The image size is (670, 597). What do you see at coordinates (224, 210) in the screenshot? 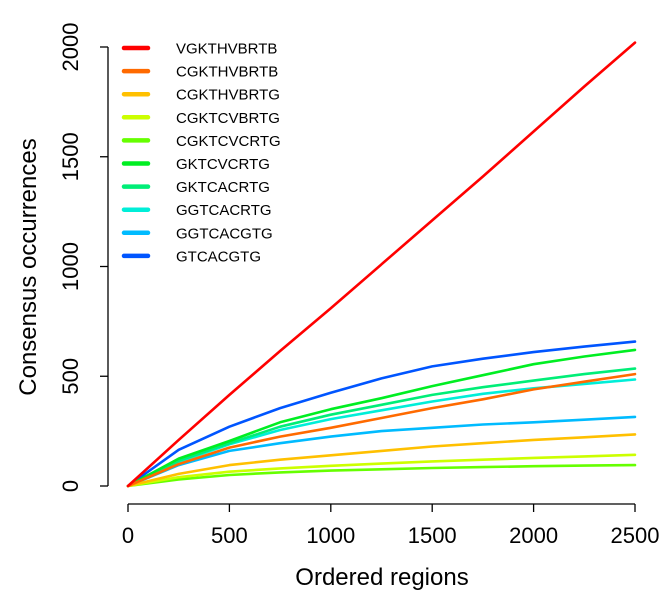
I see `legend-label: GGTCACRTG` at bounding box center [224, 210].